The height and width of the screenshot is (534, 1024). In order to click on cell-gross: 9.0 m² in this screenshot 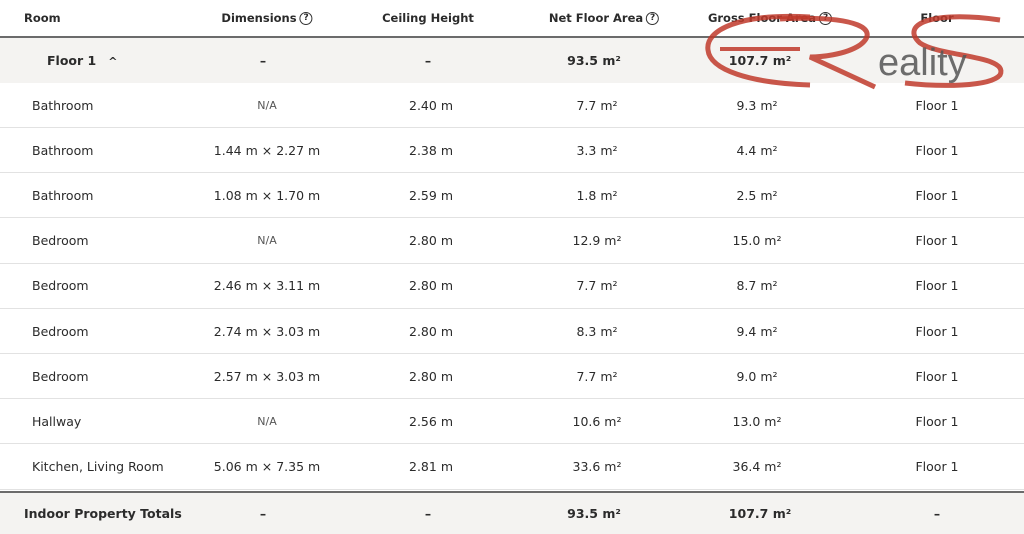, I will do `click(757, 376)`.